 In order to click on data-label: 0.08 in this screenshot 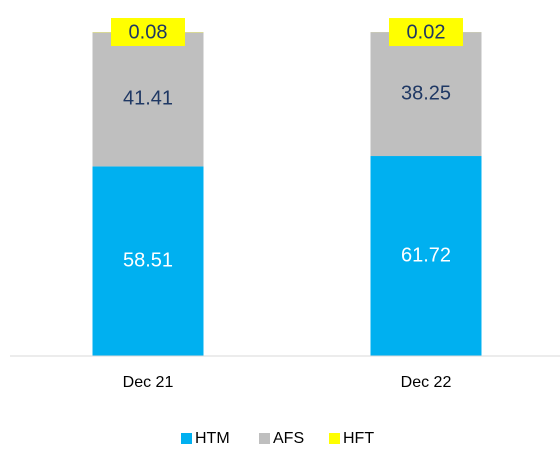, I will do `click(148, 32)`.